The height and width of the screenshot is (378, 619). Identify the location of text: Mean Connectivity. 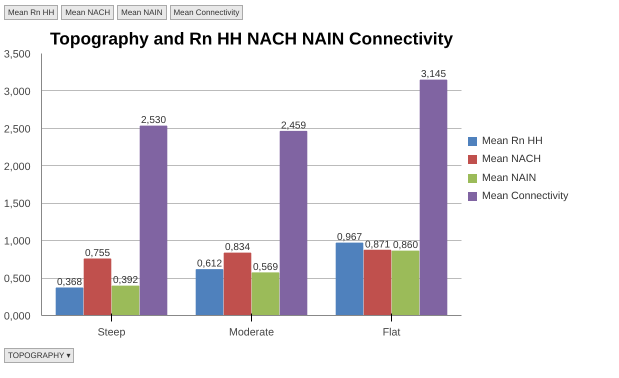
(207, 12).